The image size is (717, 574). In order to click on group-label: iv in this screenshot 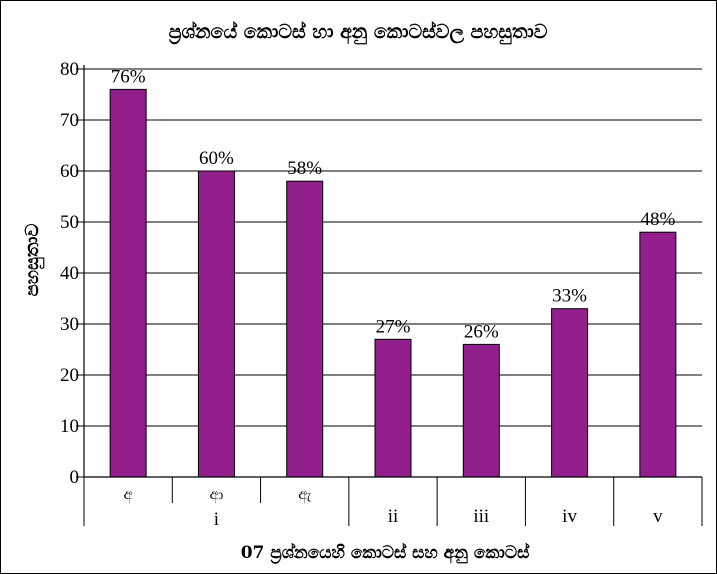, I will do `click(569, 516)`.